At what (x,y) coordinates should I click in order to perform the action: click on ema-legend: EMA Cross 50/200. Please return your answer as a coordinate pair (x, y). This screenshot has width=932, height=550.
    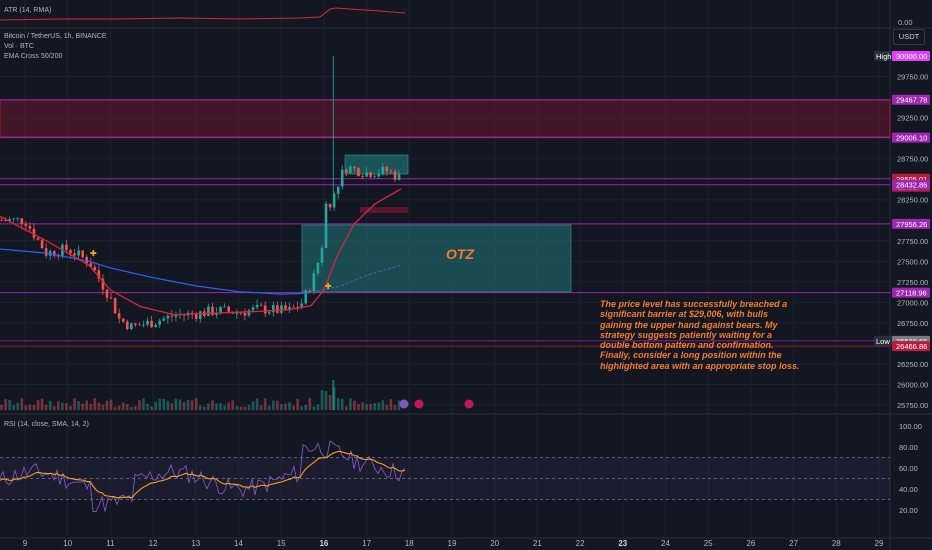
    Looking at the image, I should click on (33, 56).